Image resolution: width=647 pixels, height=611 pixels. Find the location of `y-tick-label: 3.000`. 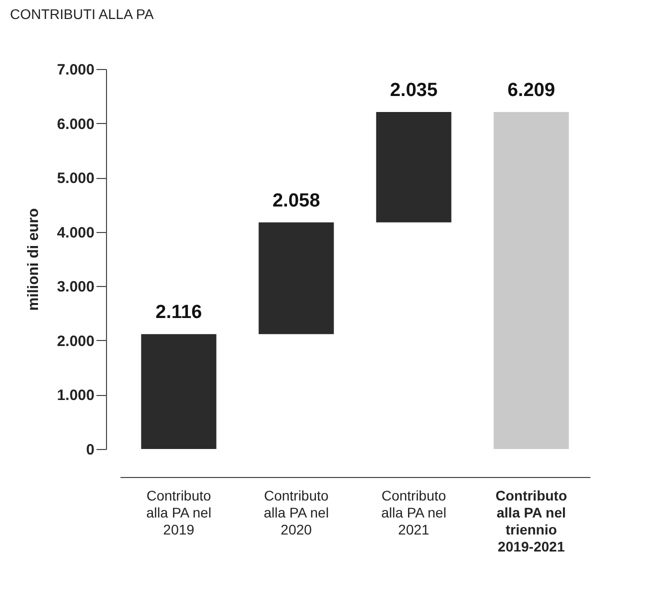

y-tick-label: 3.000 is located at coordinates (75, 287).